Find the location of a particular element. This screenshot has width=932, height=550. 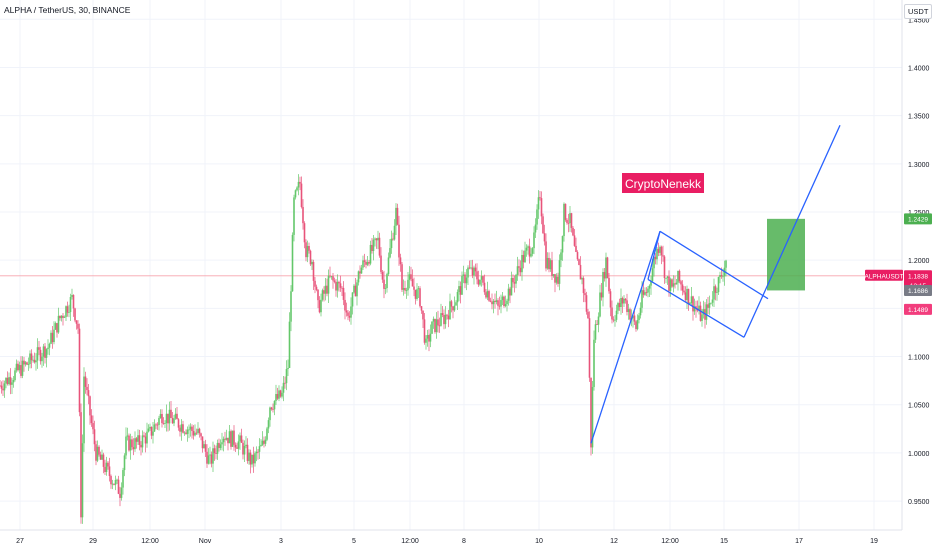

breakout-line is located at coordinates (792, 231).